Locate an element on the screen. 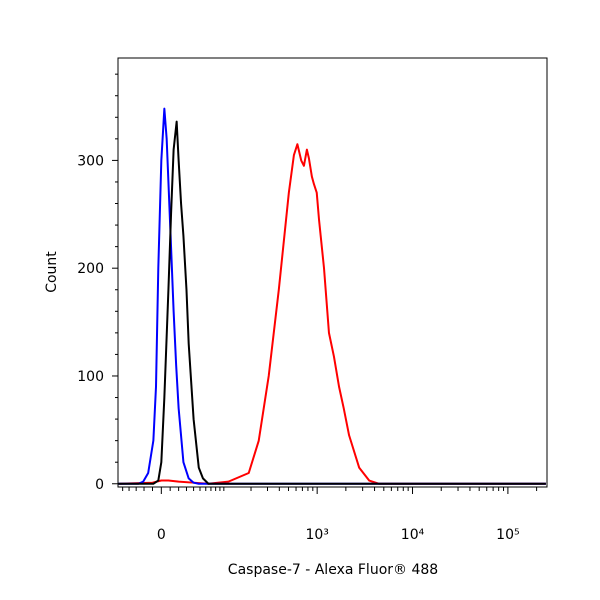 This screenshot has width=600, height=600. x-tick-label: 10³ is located at coordinates (316, 535).